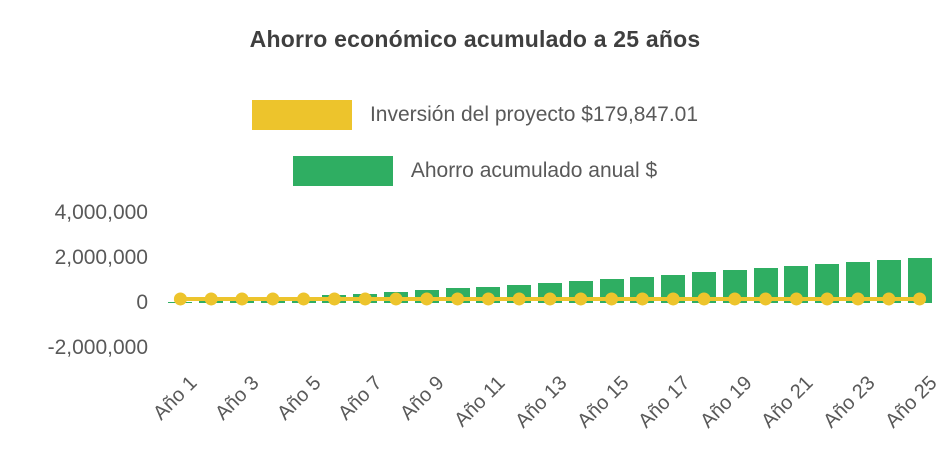  Describe the element at coordinates (301, 115) in the screenshot. I see `legend-swatch-investment` at that location.